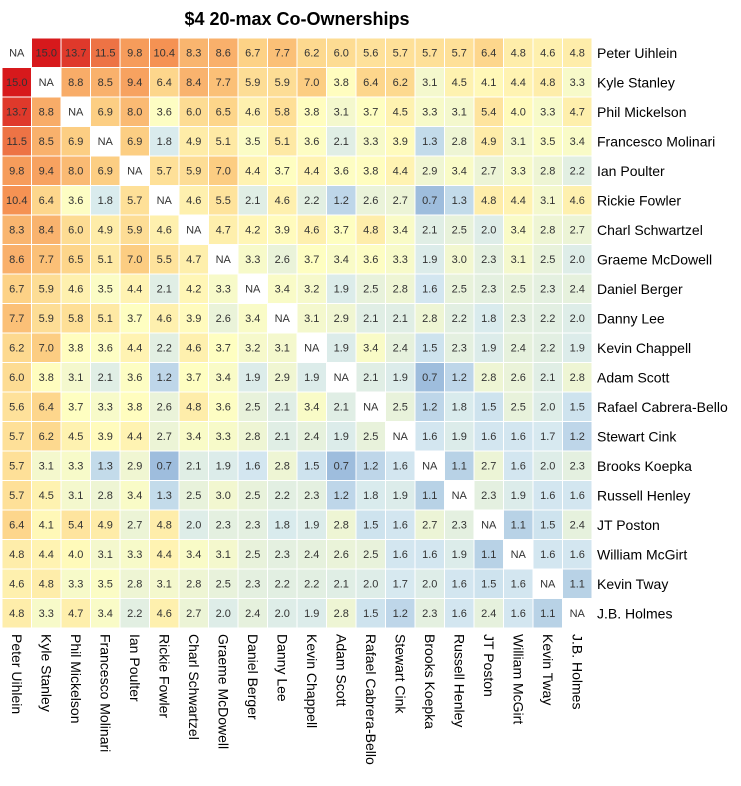  What do you see at coordinates (489, 665) in the screenshot?
I see `column-label: JT Poston` at bounding box center [489, 665].